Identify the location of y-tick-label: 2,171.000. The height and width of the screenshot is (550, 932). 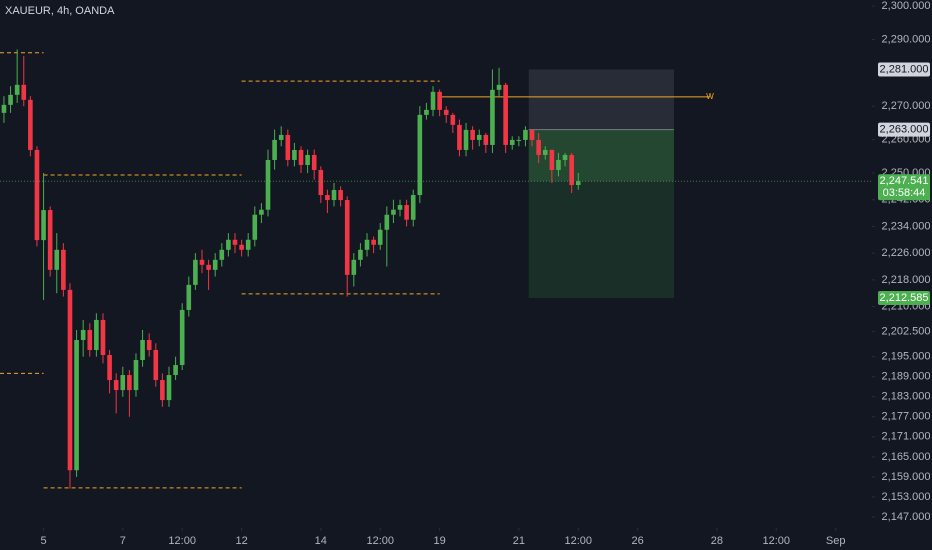
(906, 437).